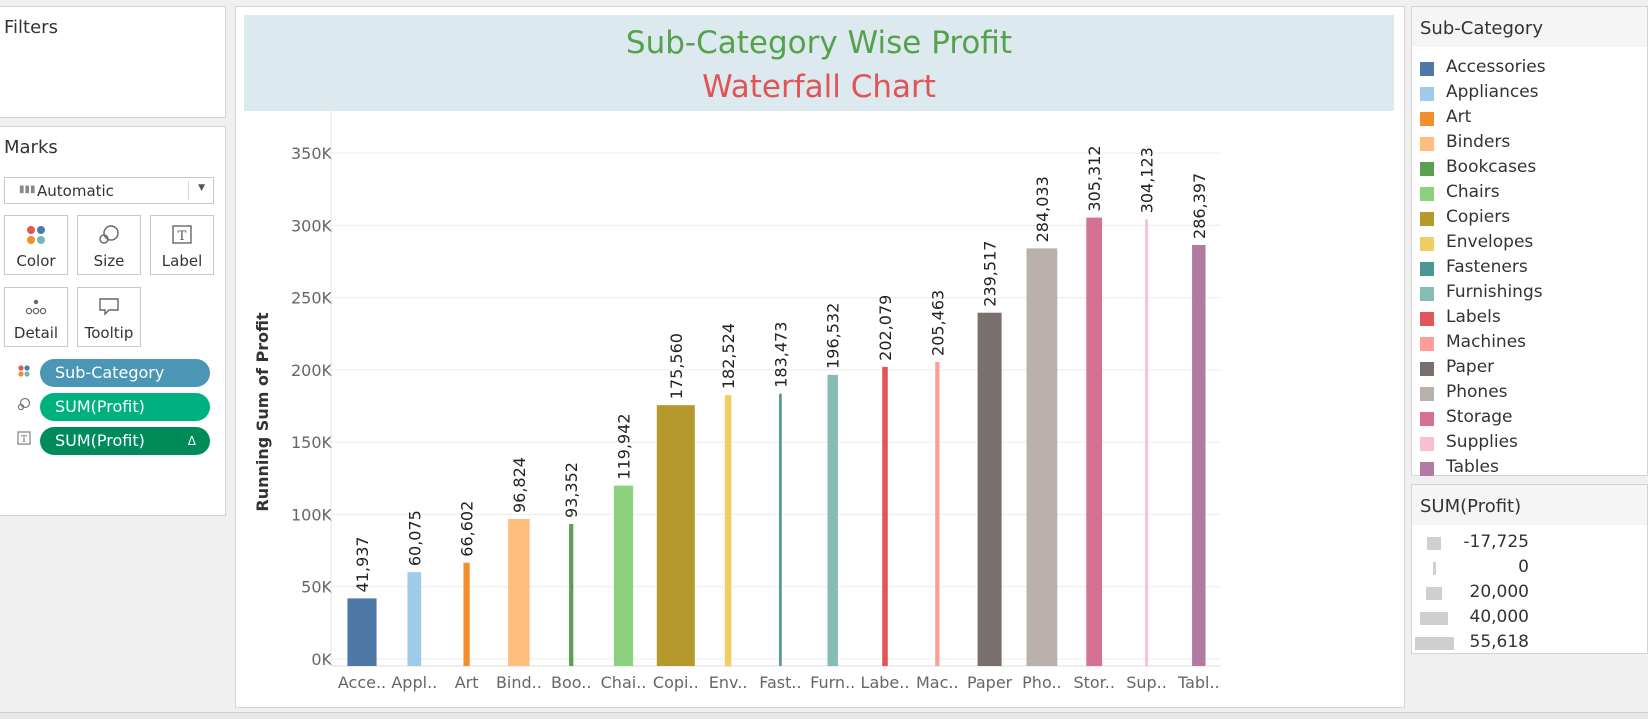 This screenshot has height=719, width=1648. Describe the element at coordinates (1199, 206) in the screenshot. I see `data-label: 286,397` at that location.